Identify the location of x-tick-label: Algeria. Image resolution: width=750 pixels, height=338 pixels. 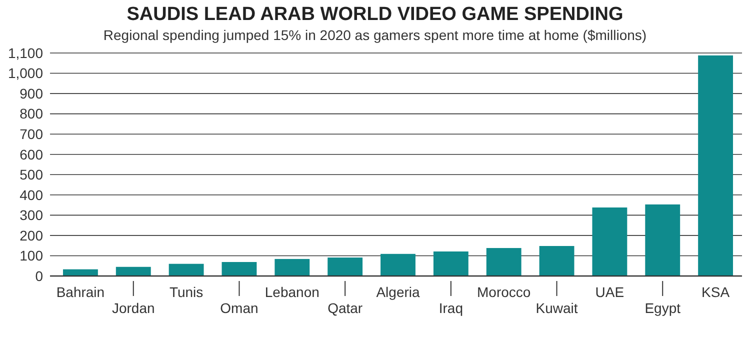
(398, 292).